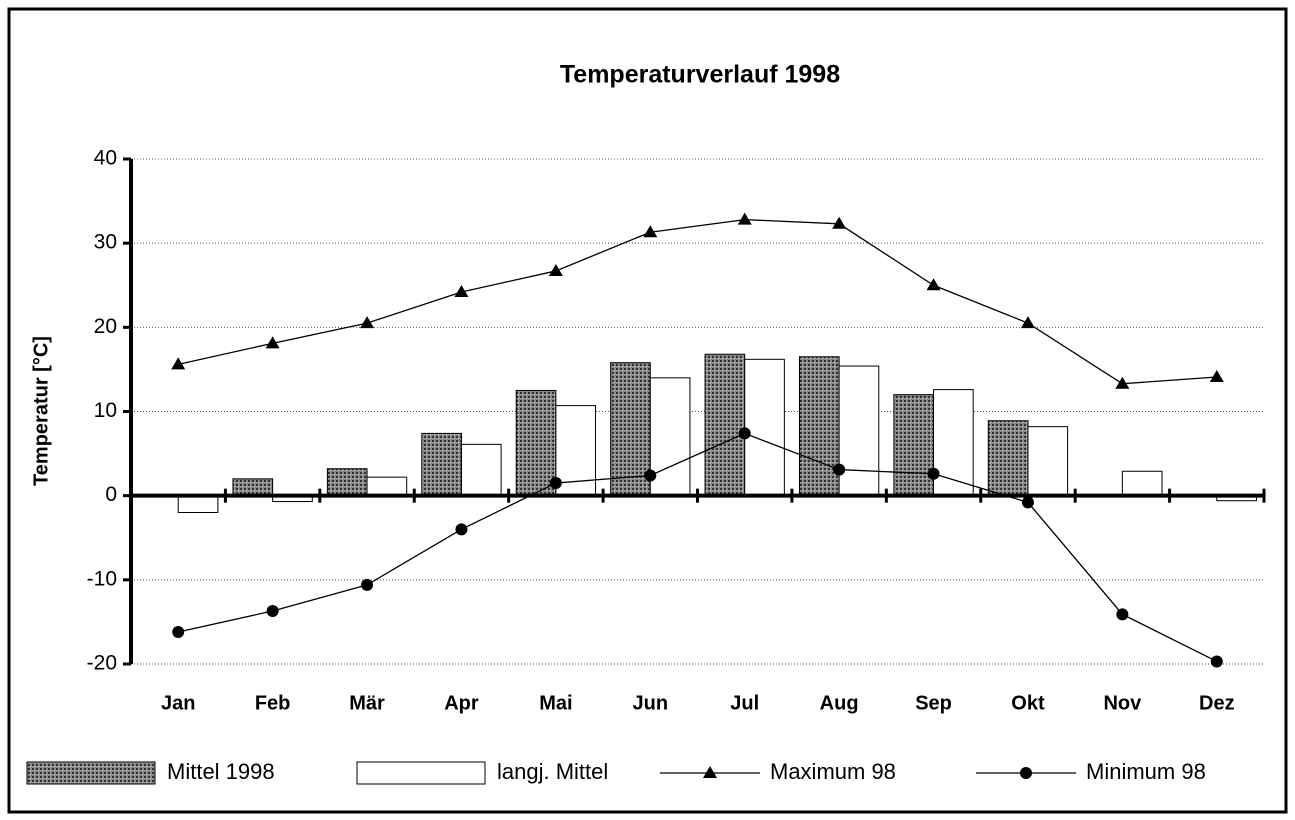  I want to click on x-tick-label: Sep, so click(933, 703).